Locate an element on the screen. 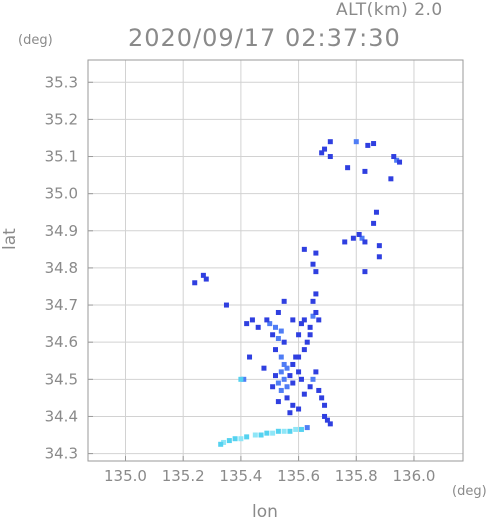 This screenshot has height=522, width=491. x-axis-unit: (deg) is located at coordinates (469, 491).